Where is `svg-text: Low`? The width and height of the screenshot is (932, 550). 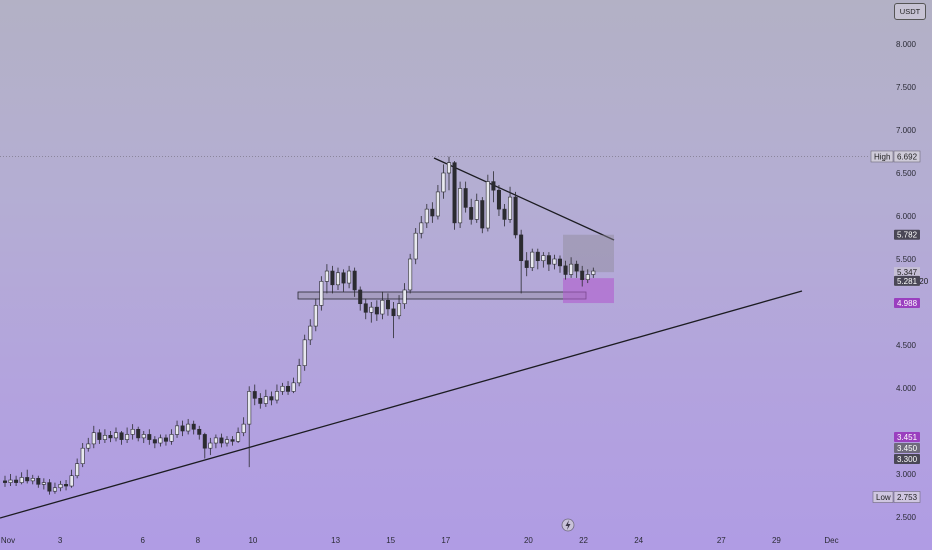
svg-text: Low is located at coordinates (883, 497).